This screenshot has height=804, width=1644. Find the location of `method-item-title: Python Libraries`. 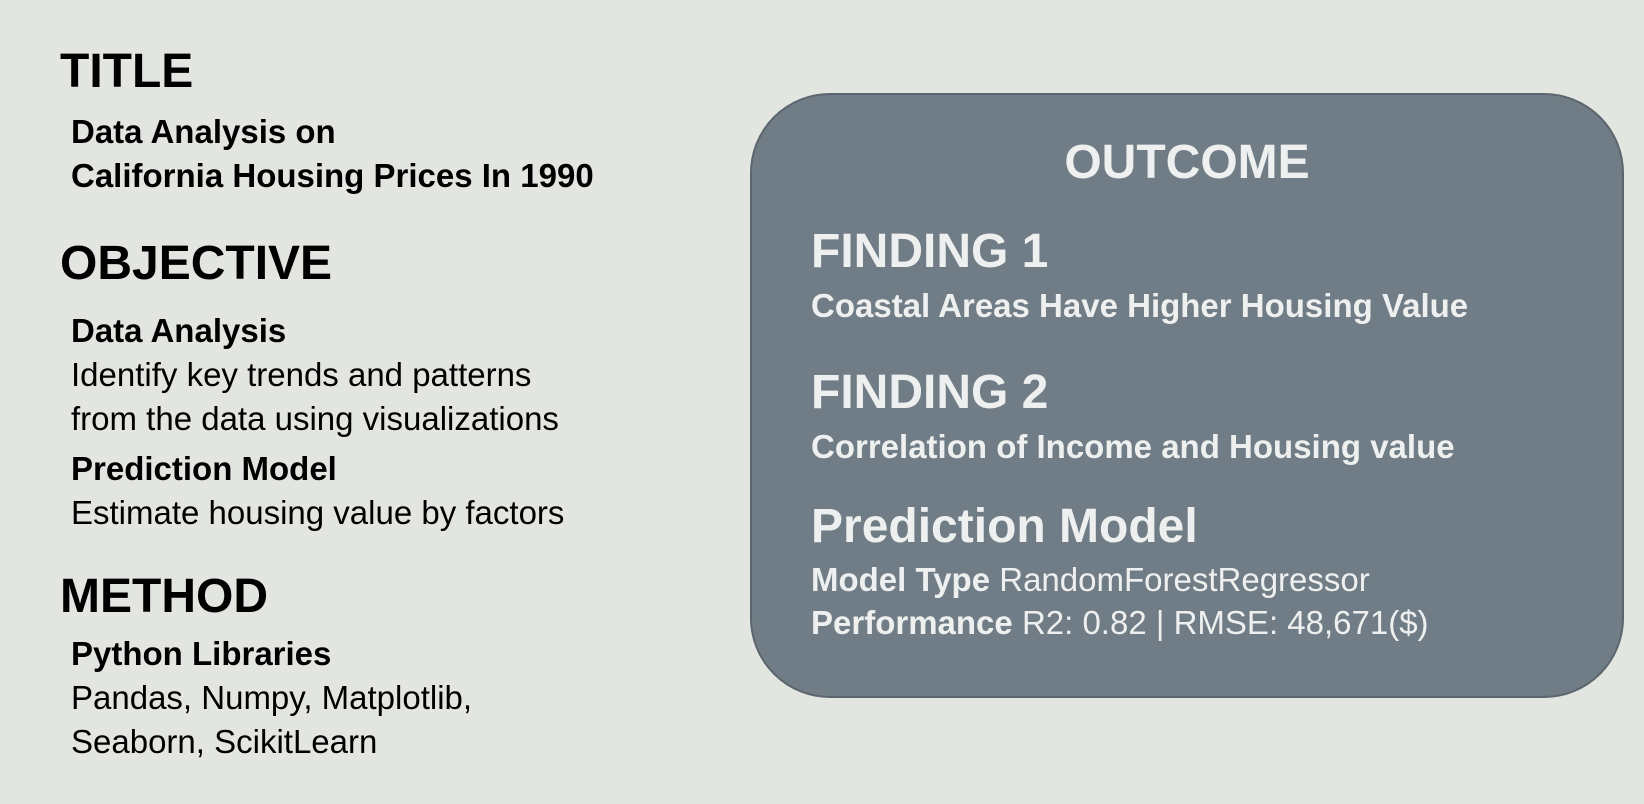

method-item-title: Python Libraries is located at coordinates (201, 653).